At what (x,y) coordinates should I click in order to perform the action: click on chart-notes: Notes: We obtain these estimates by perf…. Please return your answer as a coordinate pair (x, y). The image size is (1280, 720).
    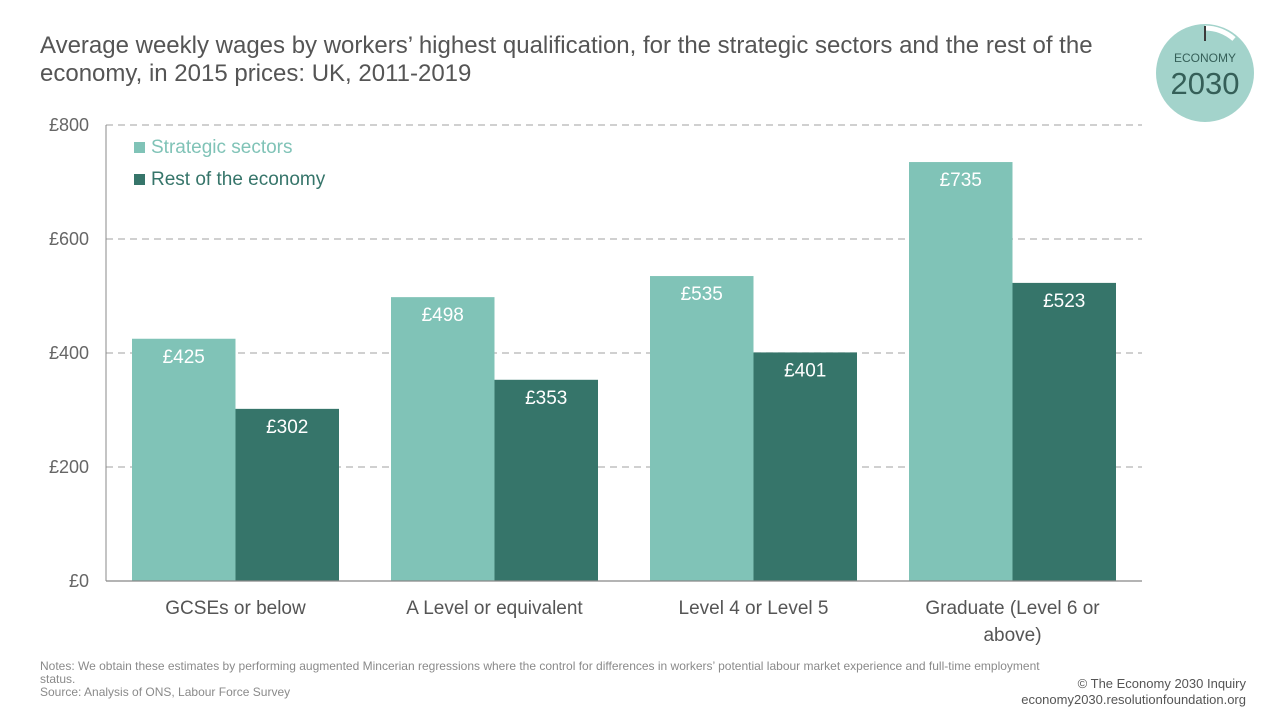
    Looking at the image, I should click on (545, 679).